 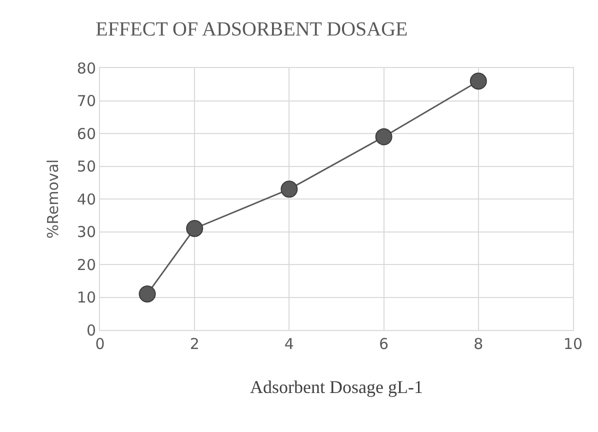 I want to click on y-axis-title: %Removal, so click(x=53, y=199).